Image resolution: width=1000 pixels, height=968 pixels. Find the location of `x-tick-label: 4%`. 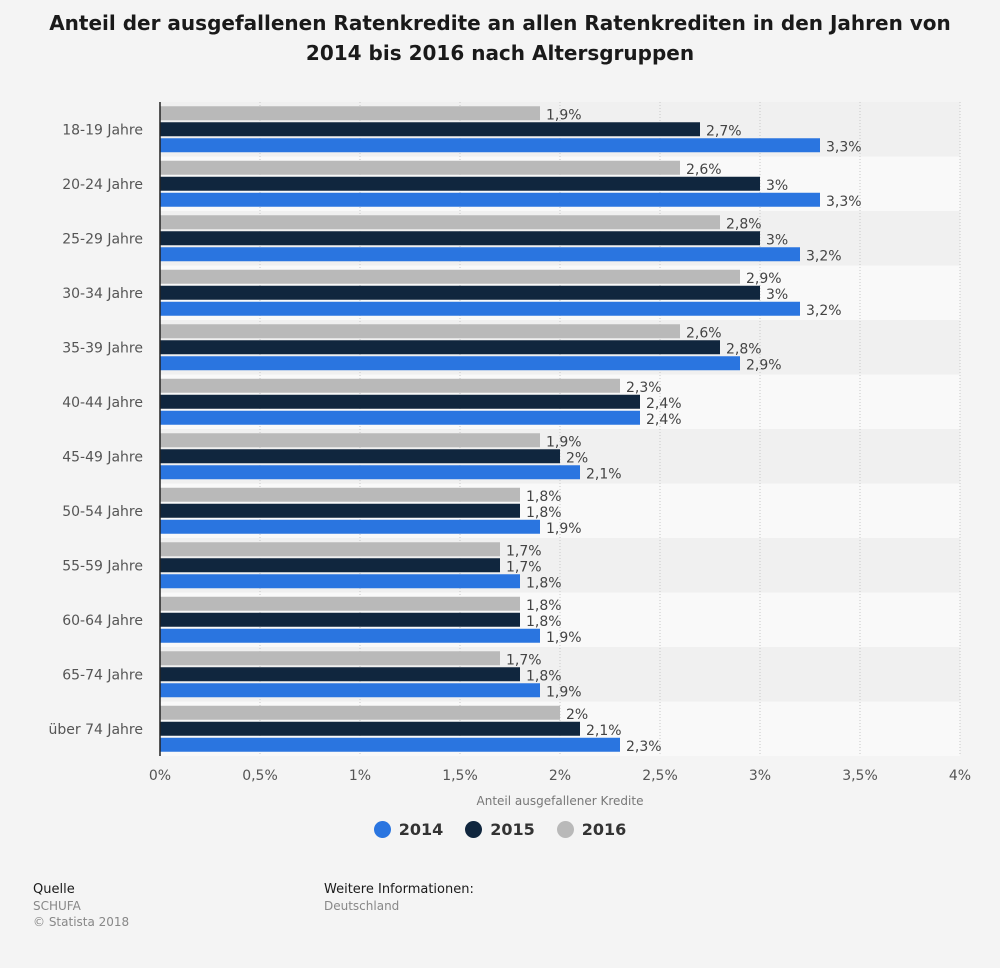

x-tick-label: 4% is located at coordinates (960, 776).